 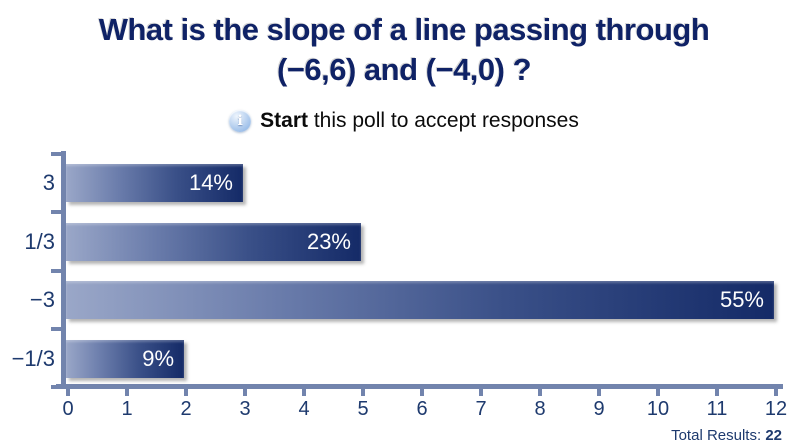 What do you see at coordinates (245, 409) in the screenshot?
I see `x-axis-tick-label: 3` at bounding box center [245, 409].